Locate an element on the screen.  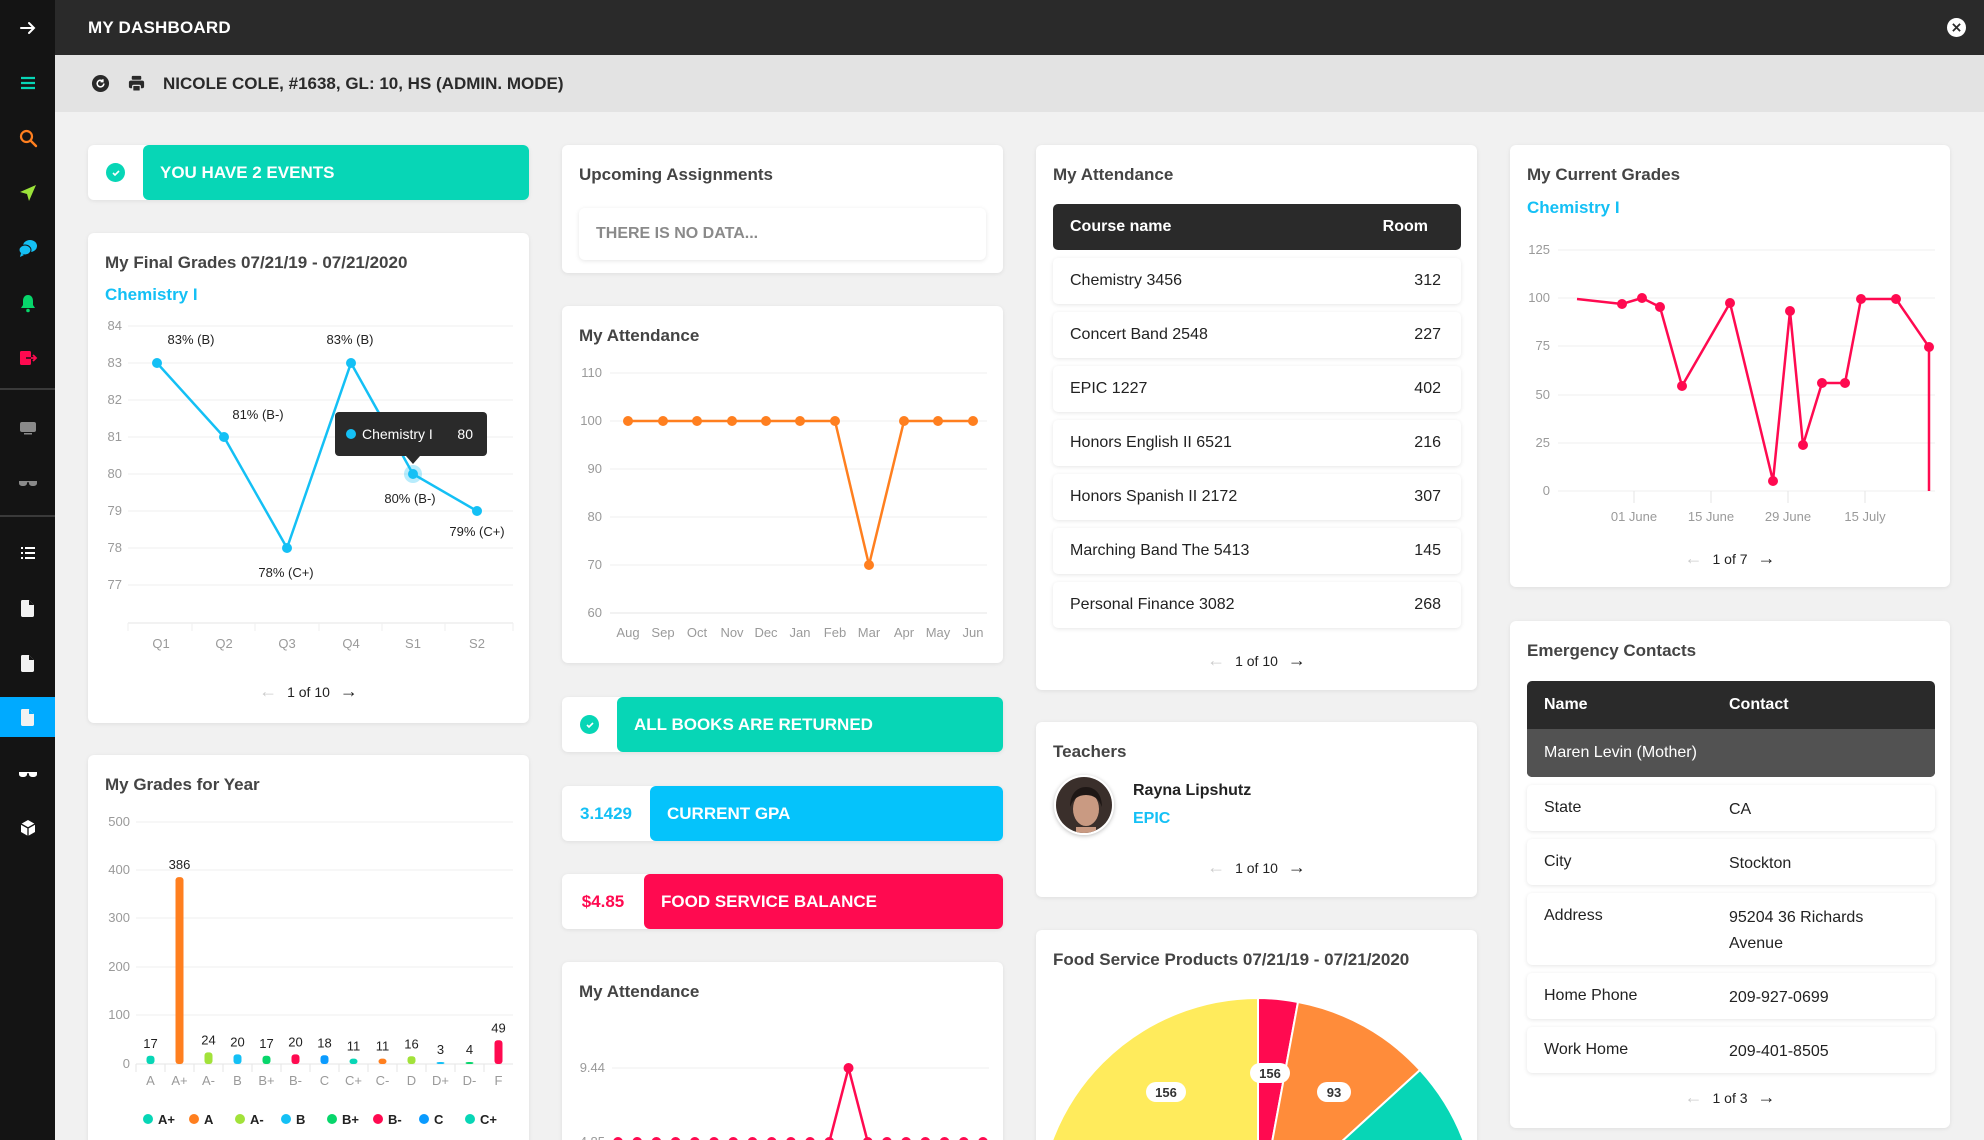
gpa-banner: 3.1429 CURRENT GPA is located at coordinates (782, 813).